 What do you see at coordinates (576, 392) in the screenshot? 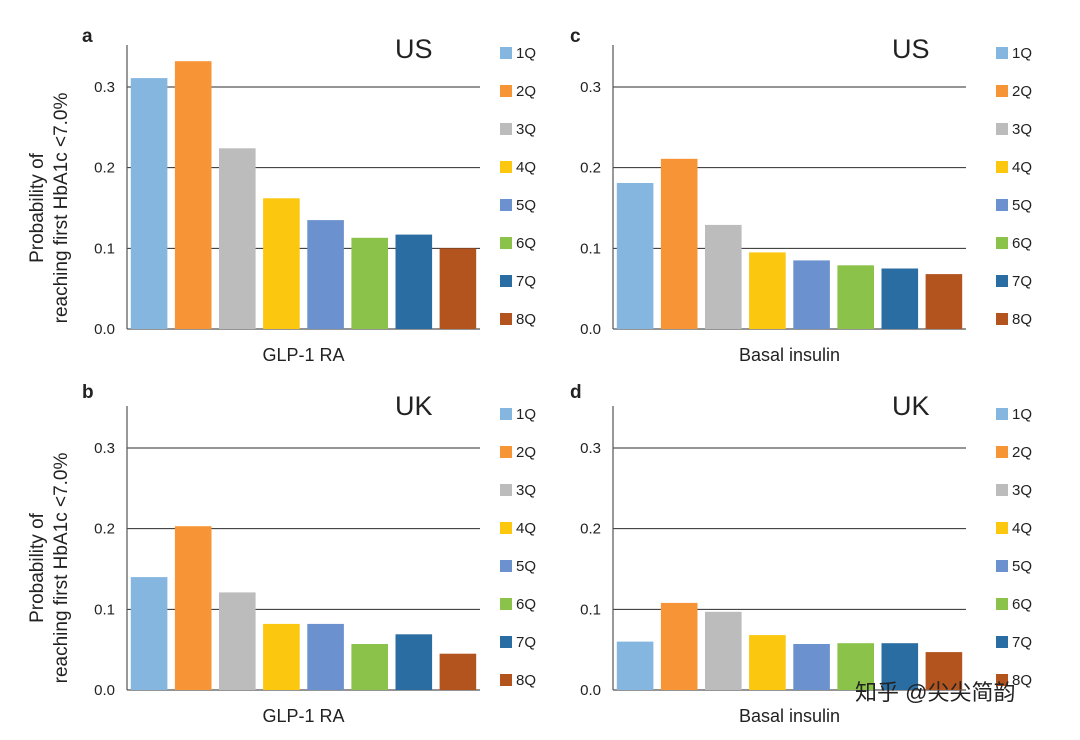
I see `panel-letter: d` at bounding box center [576, 392].